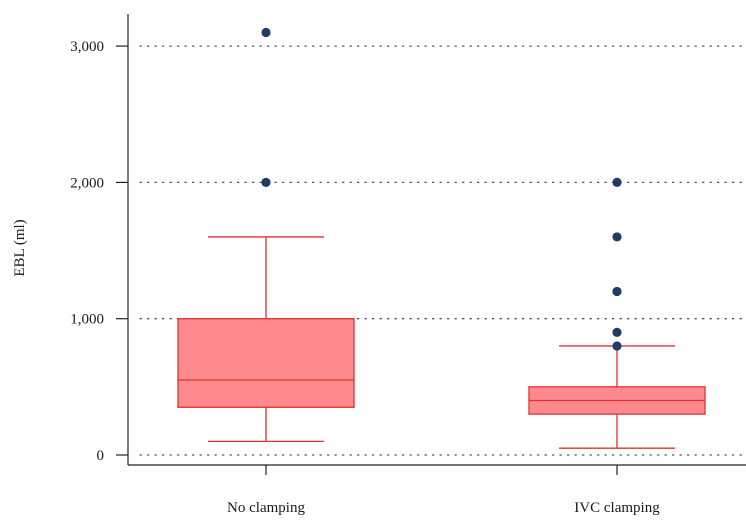 This screenshot has height=524, width=746. What do you see at coordinates (617, 508) in the screenshot?
I see `x-tick-label: IVC clamping` at bounding box center [617, 508].